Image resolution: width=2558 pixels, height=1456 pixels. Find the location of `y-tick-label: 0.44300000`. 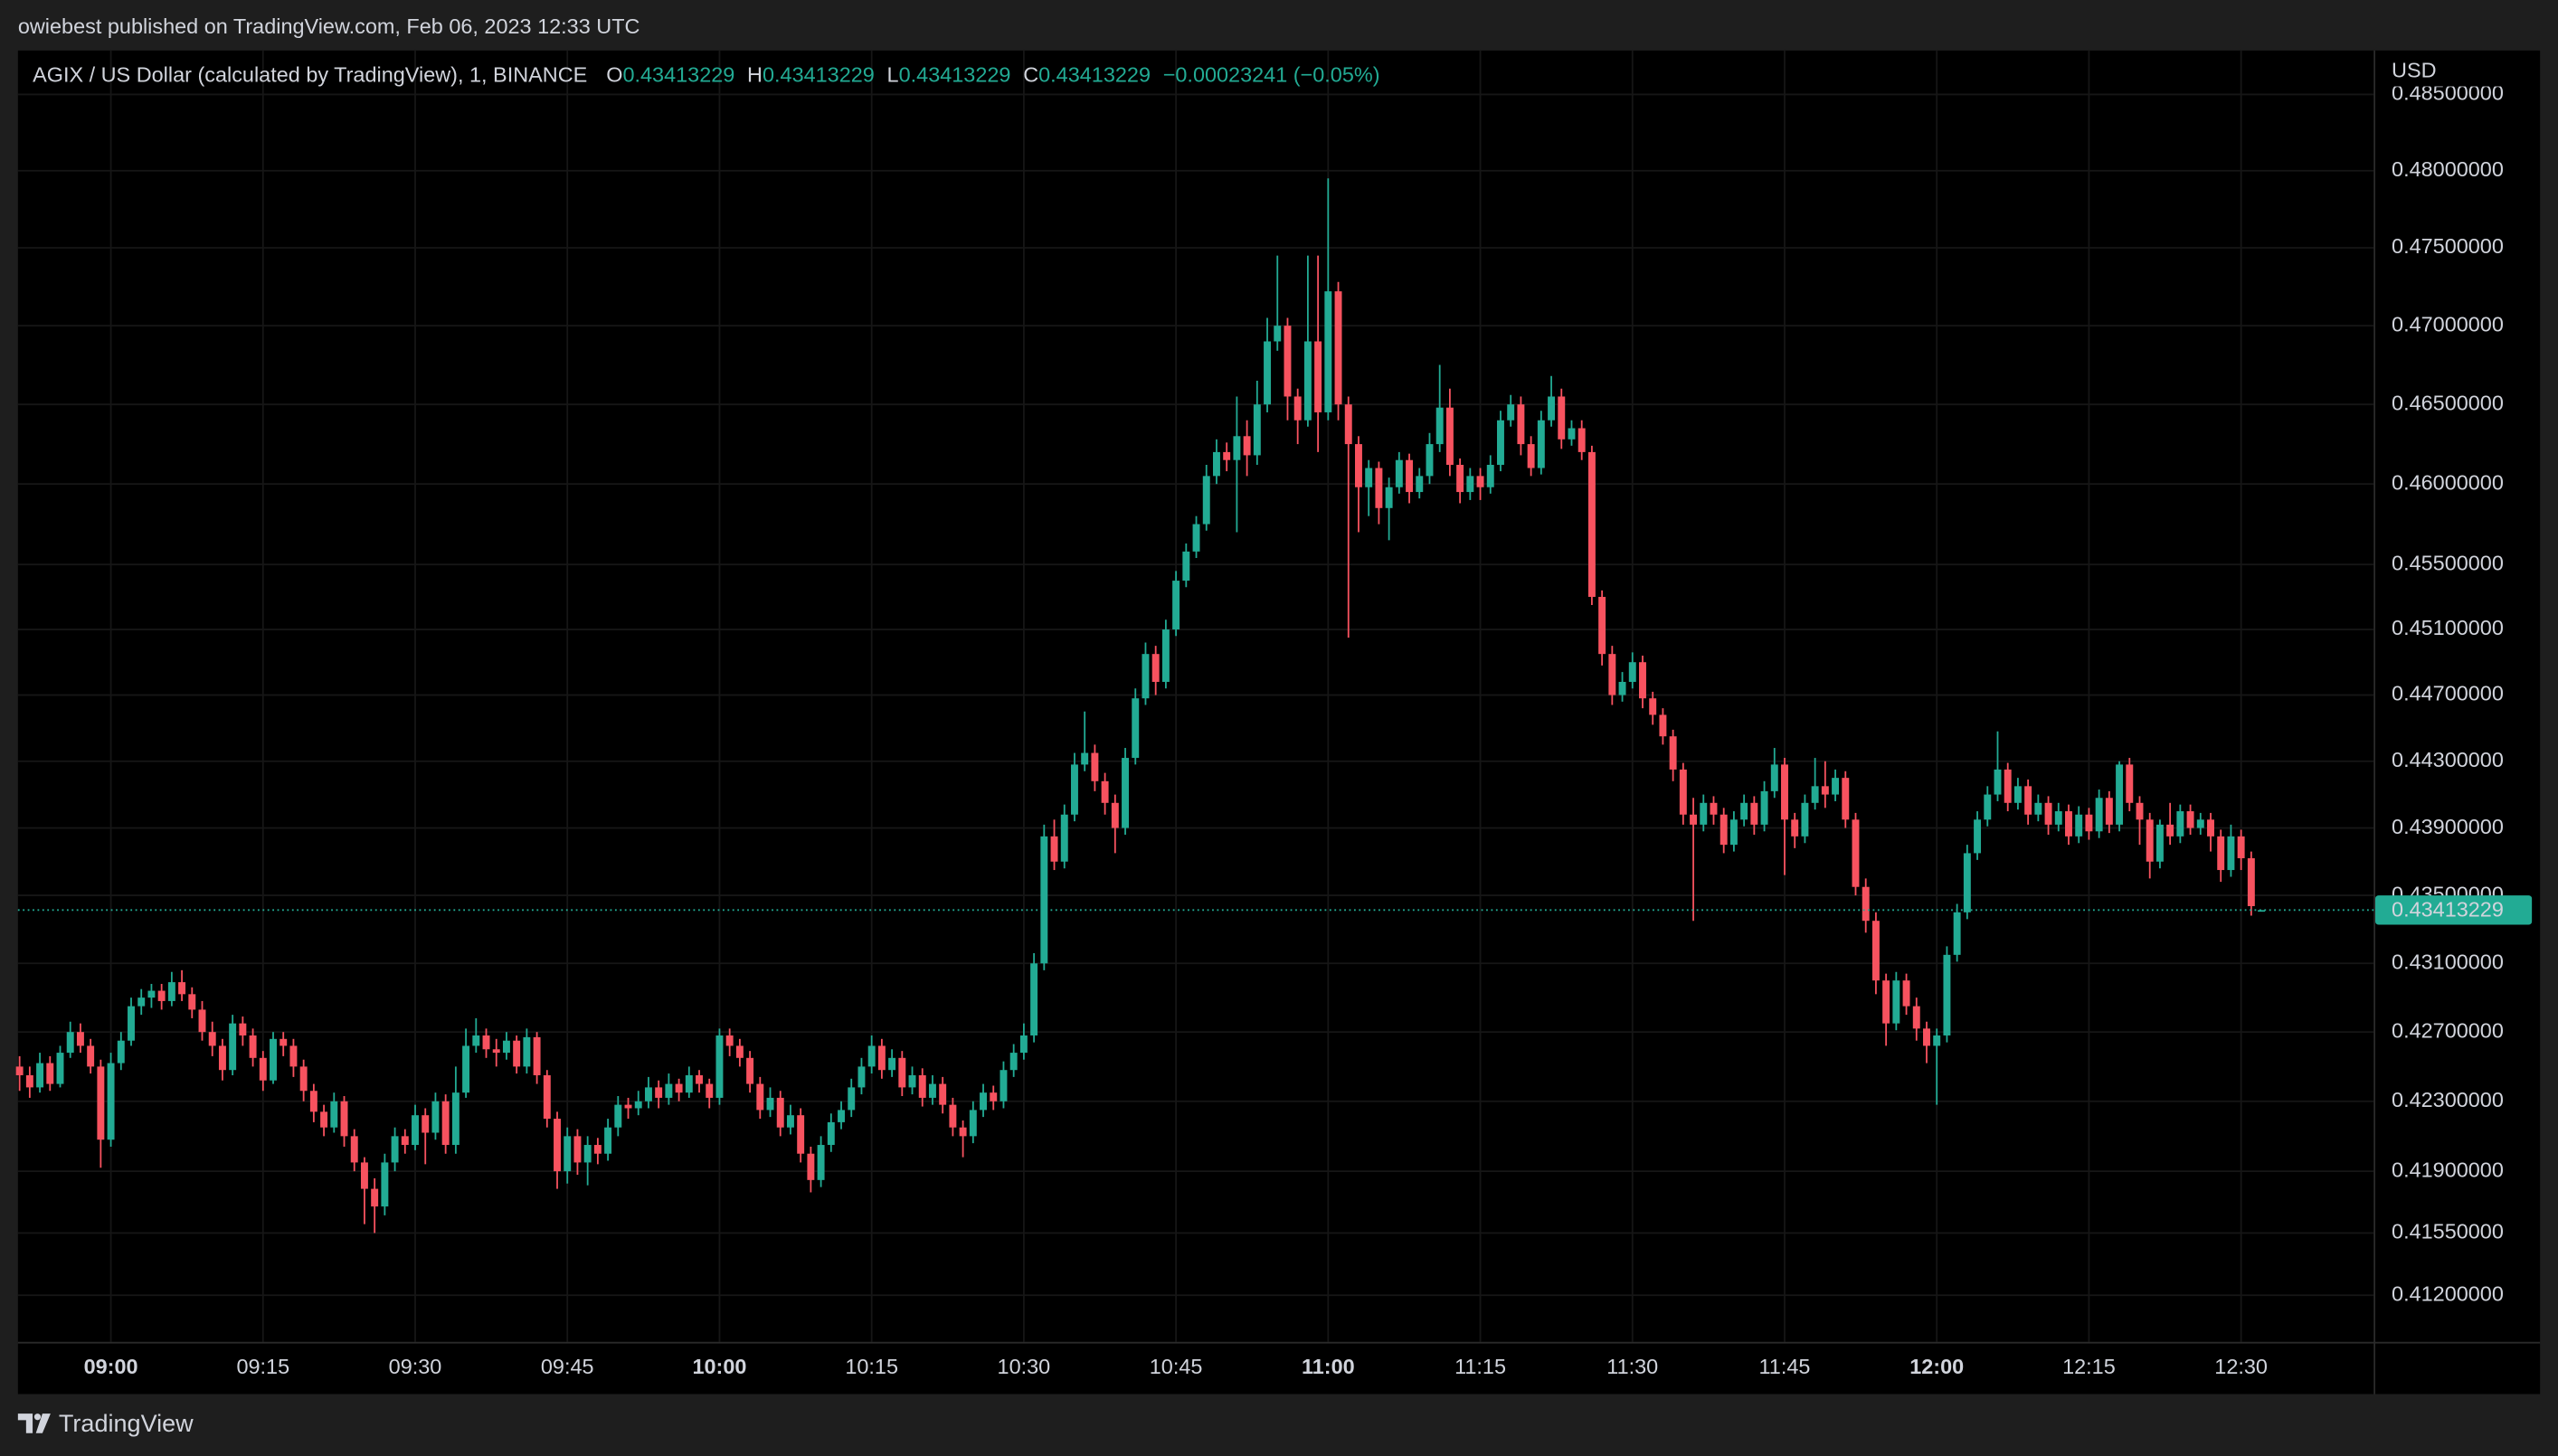

y-tick-label: 0.44300000 is located at coordinates (2448, 759).